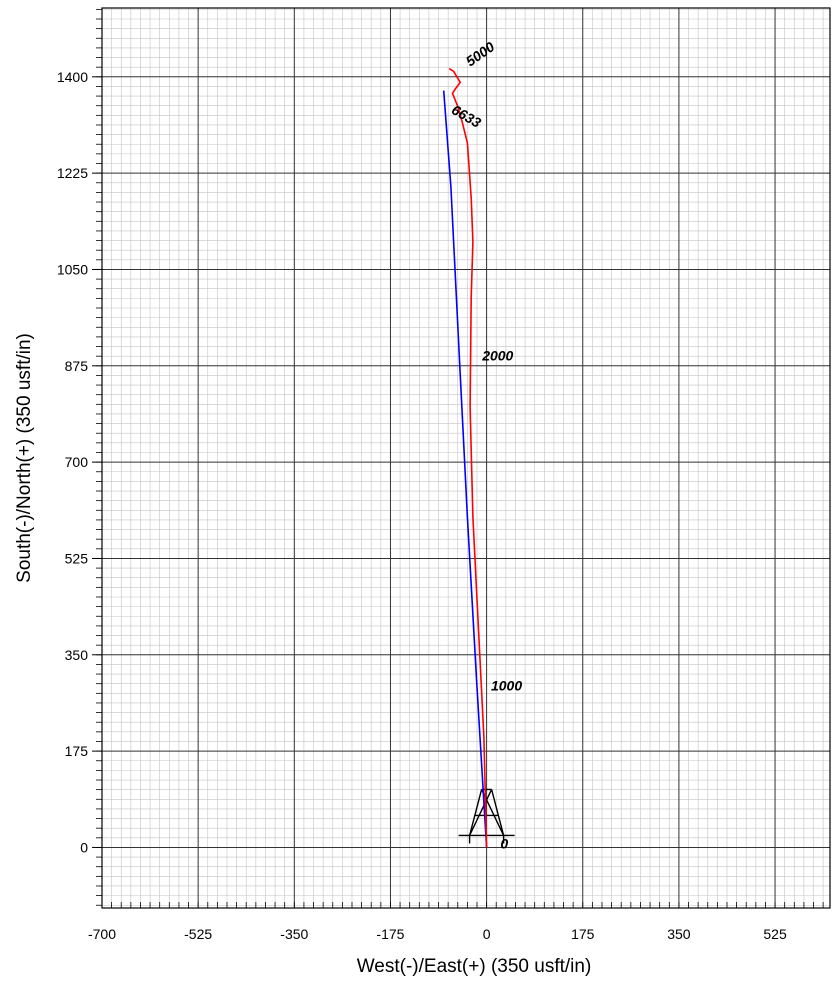 The height and width of the screenshot is (983, 839). What do you see at coordinates (294, 934) in the screenshot?
I see `x-tick-label: -350` at bounding box center [294, 934].